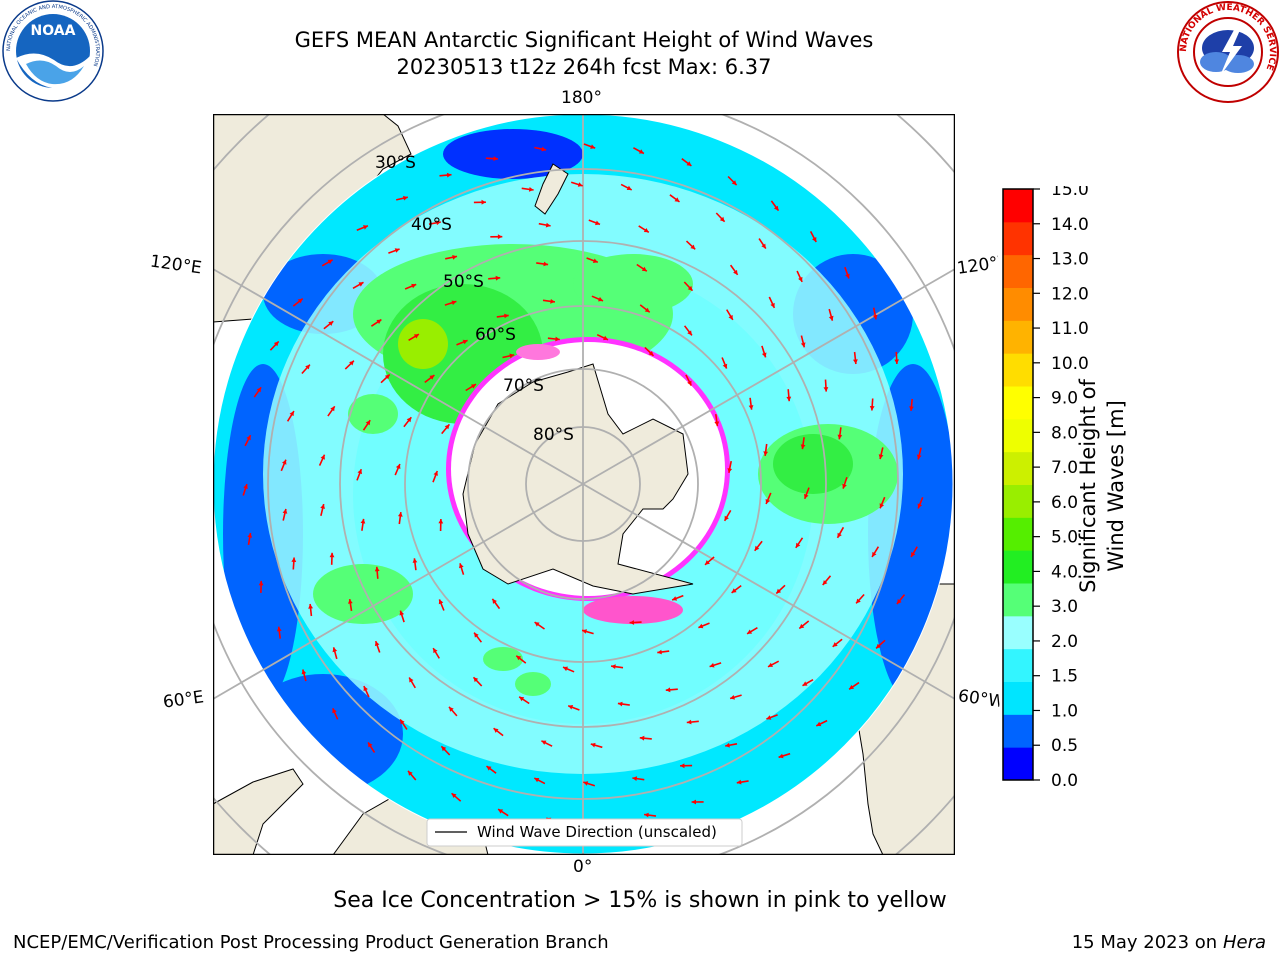 This screenshot has width=1280, height=960. I want to click on colorbar-tick-label: 6.0, so click(1064, 503).